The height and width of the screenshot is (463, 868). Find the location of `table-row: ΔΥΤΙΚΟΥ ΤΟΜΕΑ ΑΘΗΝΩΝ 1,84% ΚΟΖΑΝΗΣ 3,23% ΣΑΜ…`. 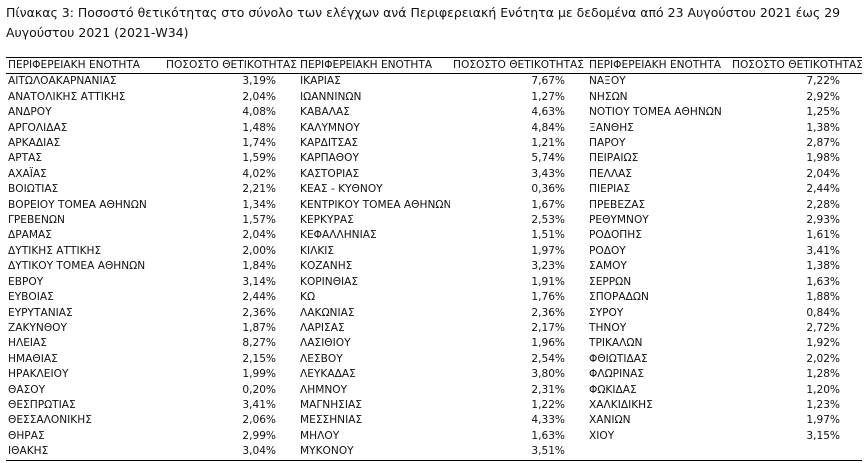

table-row: ΔΥΤΙΚΟΥ ΤΟΜΕΑ ΑΘΗΝΩΝ 1,84% ΚΟΖΑΝΗΣ 3,23% ΣΑΜ… is located at coordinates (434, 266).